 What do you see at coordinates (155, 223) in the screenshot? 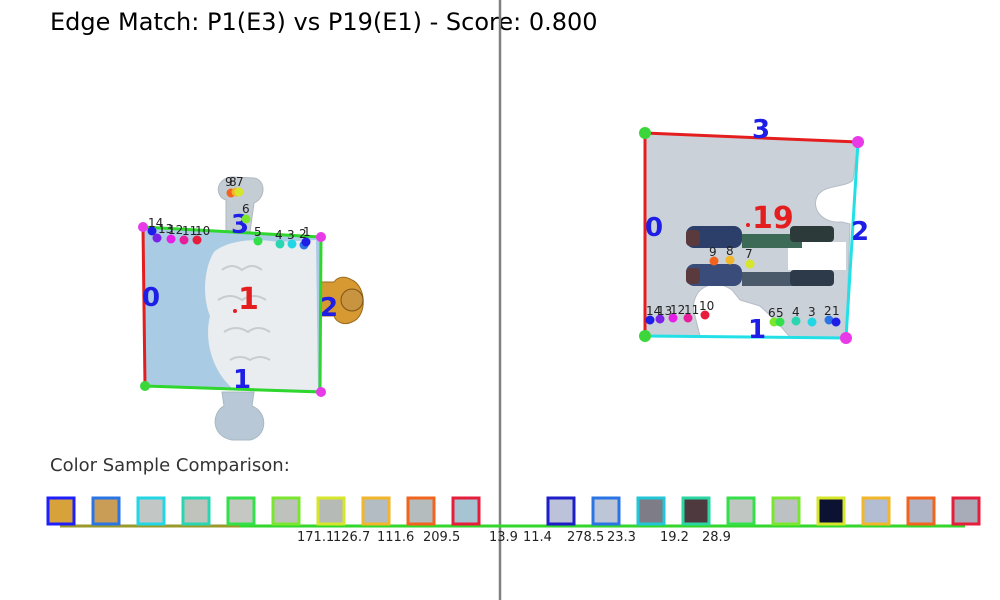
I see `point-label: 14` at bounding box center [155, 223].